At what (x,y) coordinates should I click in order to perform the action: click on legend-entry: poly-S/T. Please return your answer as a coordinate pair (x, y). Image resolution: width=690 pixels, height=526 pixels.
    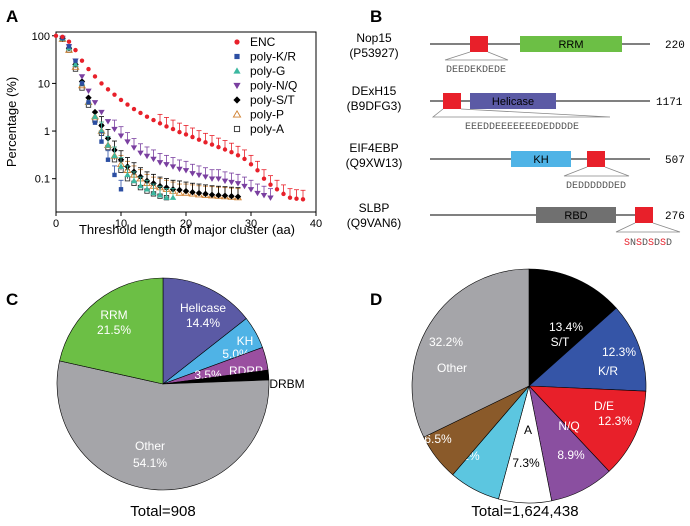
    Looking at the image, I should click on (264, 100).